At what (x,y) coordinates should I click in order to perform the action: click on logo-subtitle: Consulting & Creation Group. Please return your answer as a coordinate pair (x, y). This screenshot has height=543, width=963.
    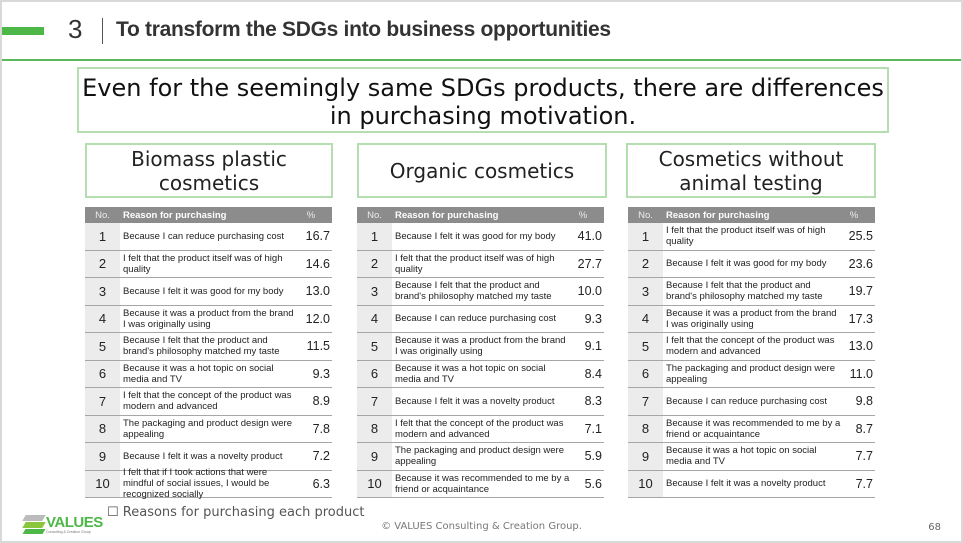
    Looking at the image, I should click on (68, 532).